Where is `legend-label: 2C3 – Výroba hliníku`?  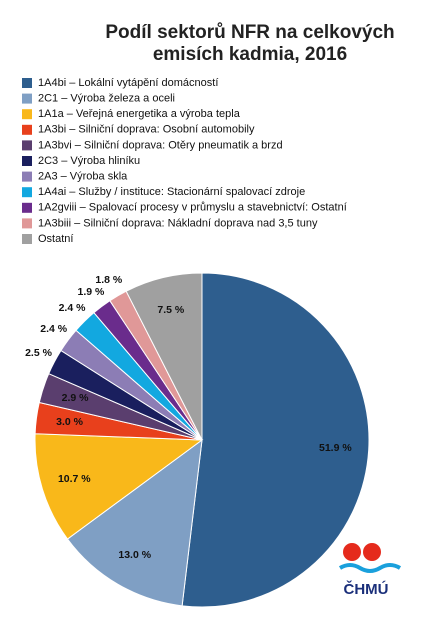 legend-label: 2C3 – Výroba hliníku is located at coordinates (89, 161).